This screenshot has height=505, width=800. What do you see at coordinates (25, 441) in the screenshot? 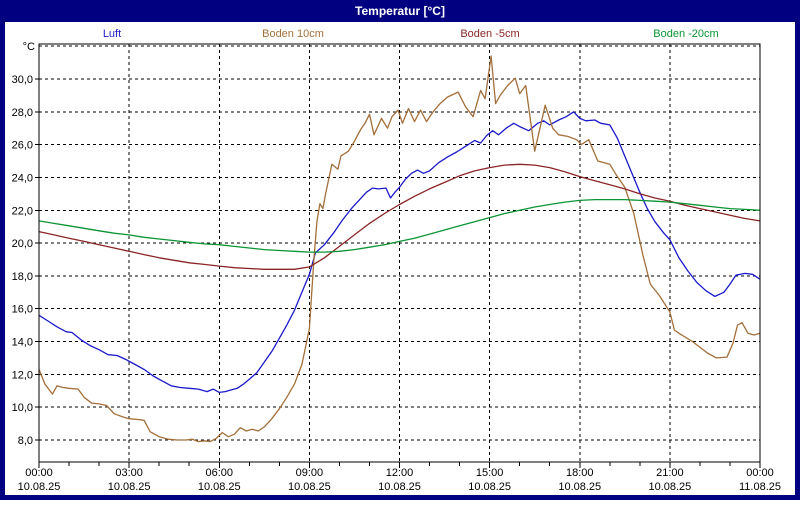
I see `y-tick-label: 8,0` at bounding box center [25, 441].